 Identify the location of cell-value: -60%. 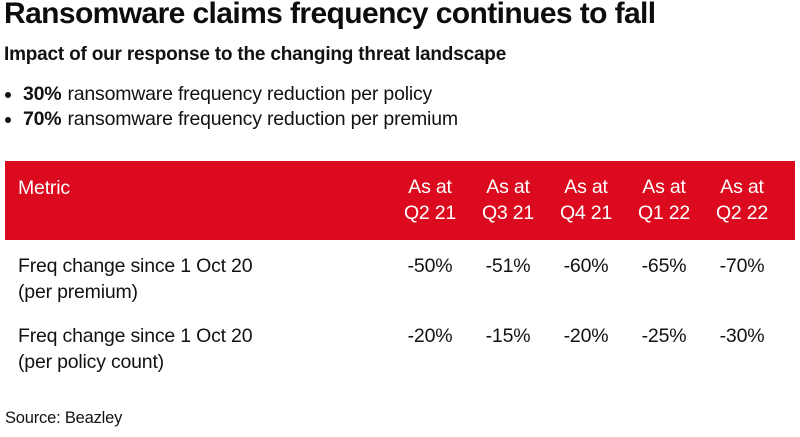
(586, 266).